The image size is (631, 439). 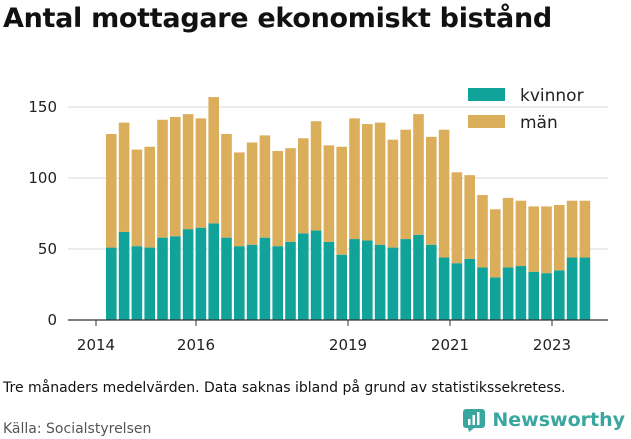 I want to click on x-tick-label-2014: 2014, so click(x=96, y=345).